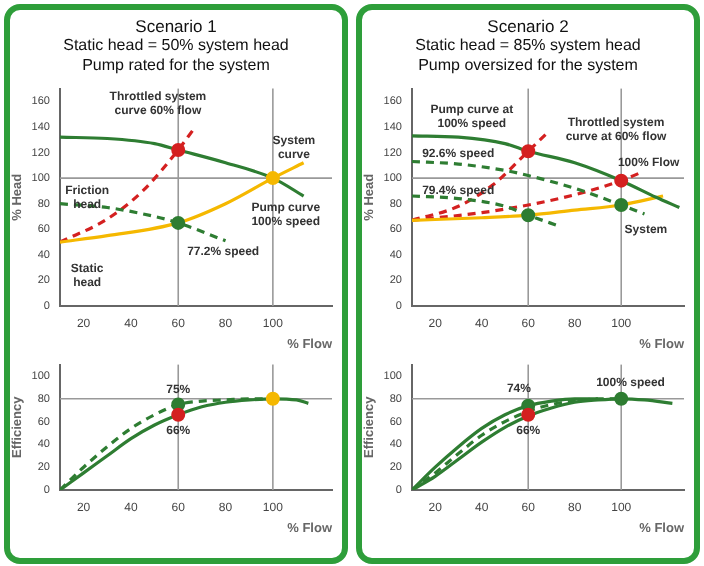 This screenshot has height=566, width=704. Describe the element at coordinates (176, 56) in the screenshot. I see `chart-subtitle: Static head = 50% system head Pump rated for the system` at that location.